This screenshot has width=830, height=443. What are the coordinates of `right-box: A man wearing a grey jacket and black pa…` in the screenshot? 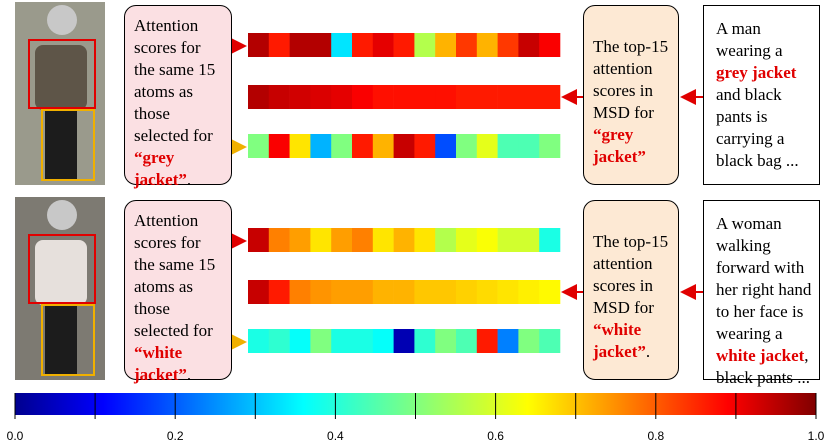 It's located at (761, 95).